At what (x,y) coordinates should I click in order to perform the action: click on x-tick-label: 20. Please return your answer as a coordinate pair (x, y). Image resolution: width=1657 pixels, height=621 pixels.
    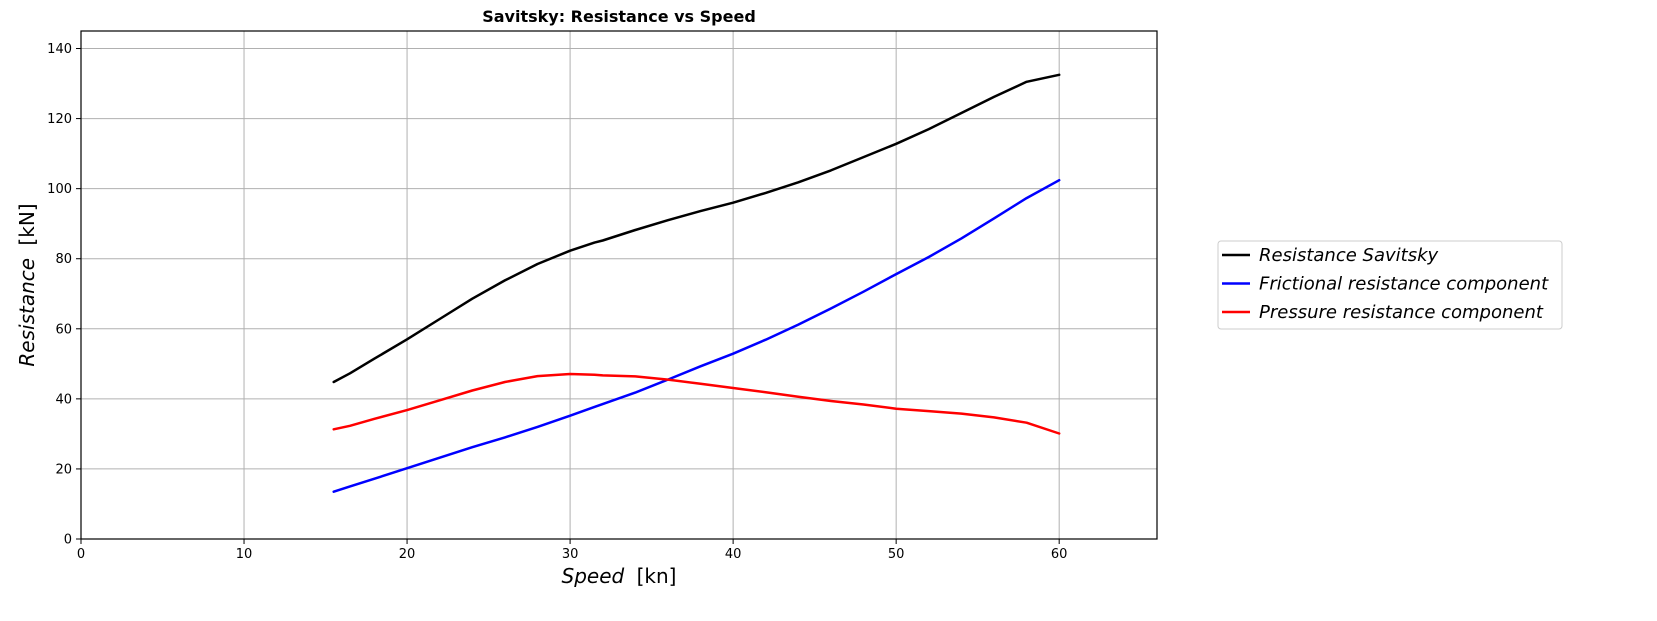
    Looking at the image, I should click on (407, 554).